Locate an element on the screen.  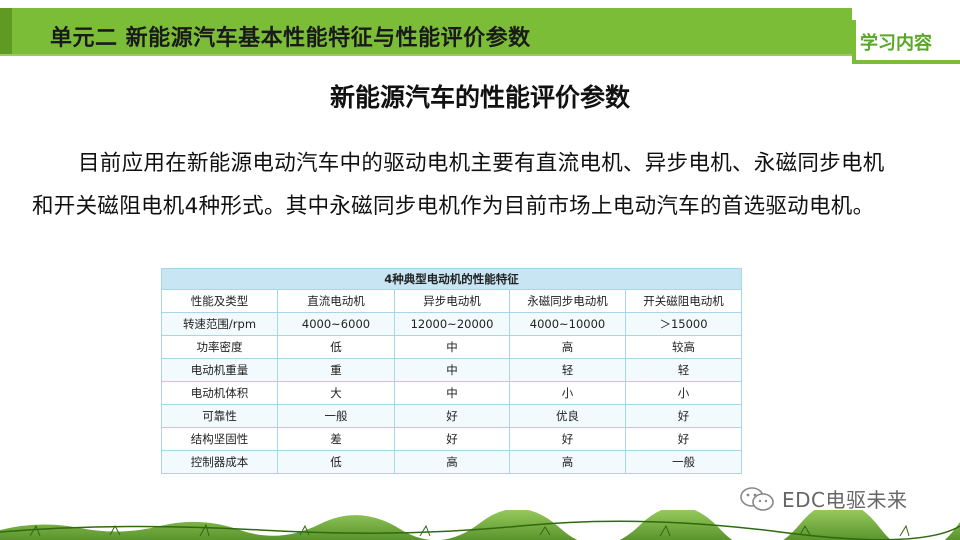
table-row: 功率密度 低 中 高 较高 is located at coordinates (452, 347).